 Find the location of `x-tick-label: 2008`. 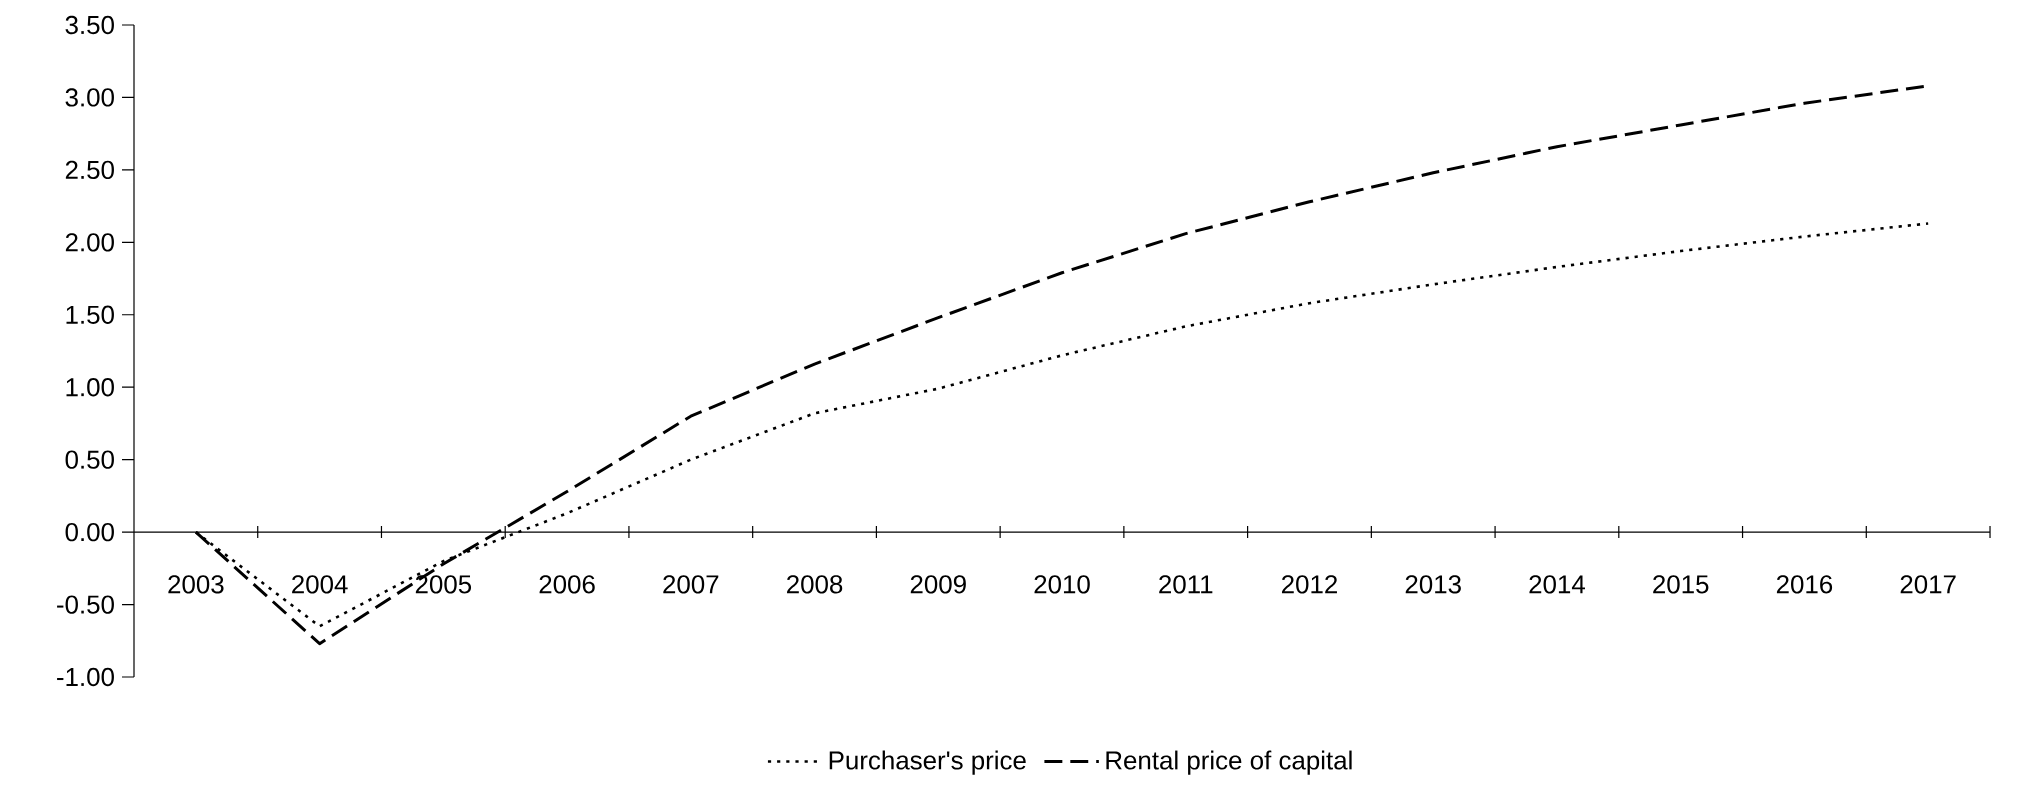

x-tick-label: 2008 is located at coordinates (815, 584).